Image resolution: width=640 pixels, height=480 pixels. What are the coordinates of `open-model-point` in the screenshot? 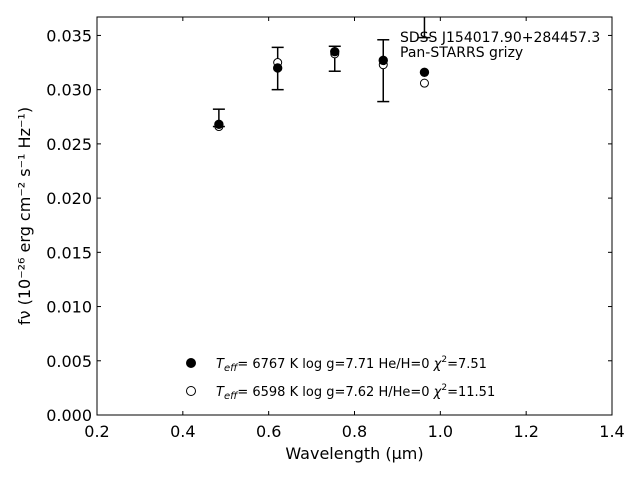 It's located at (424, 83).